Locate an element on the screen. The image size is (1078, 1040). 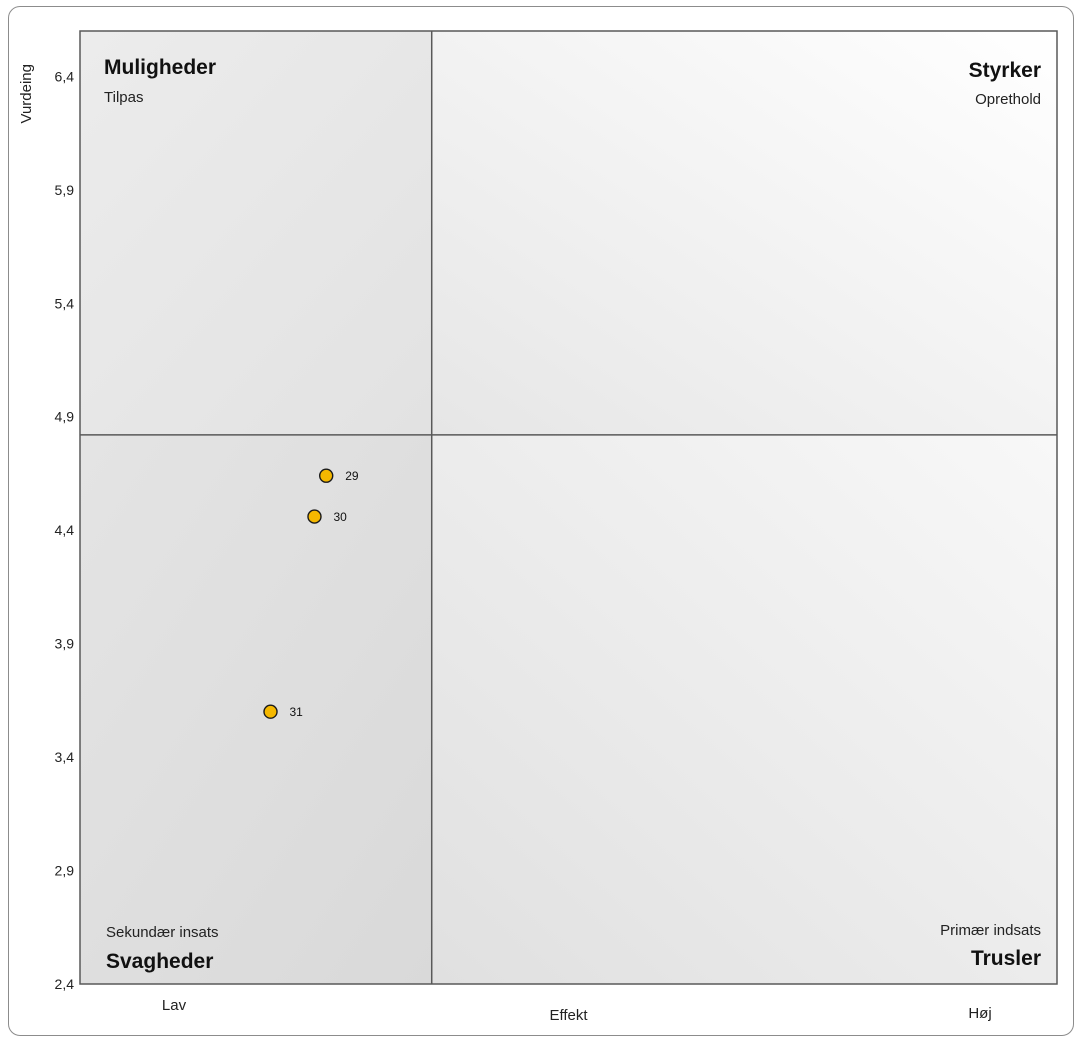
y-tick-label: 5,9 is located at coordinates (65, 190).